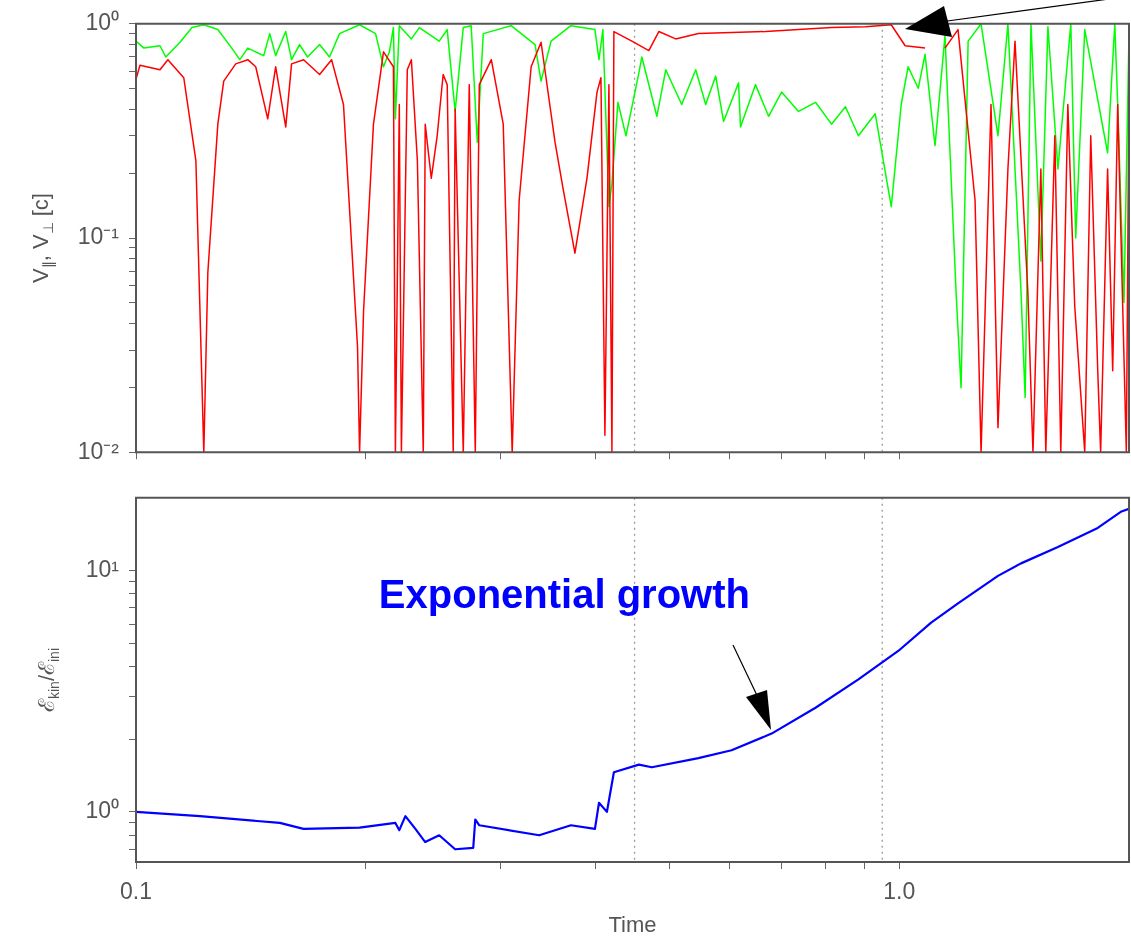 The width and height of the screenshot is (1131, 939). What do you see at coordinates (136, 891) in the screenshot?
I see `x-tick-label: 0.1` at bounding box center [136, 891].